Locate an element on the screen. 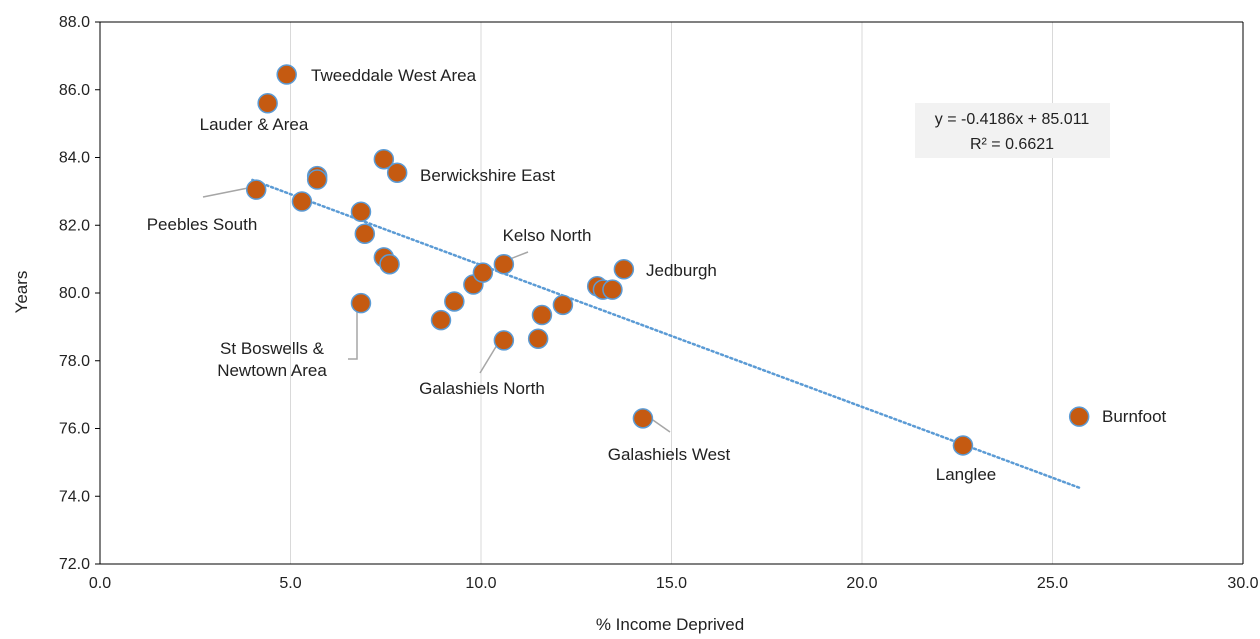 This screenshot has height=639, width=1260. y-tick-label: 72.0 is located at coordinates (74, 564).